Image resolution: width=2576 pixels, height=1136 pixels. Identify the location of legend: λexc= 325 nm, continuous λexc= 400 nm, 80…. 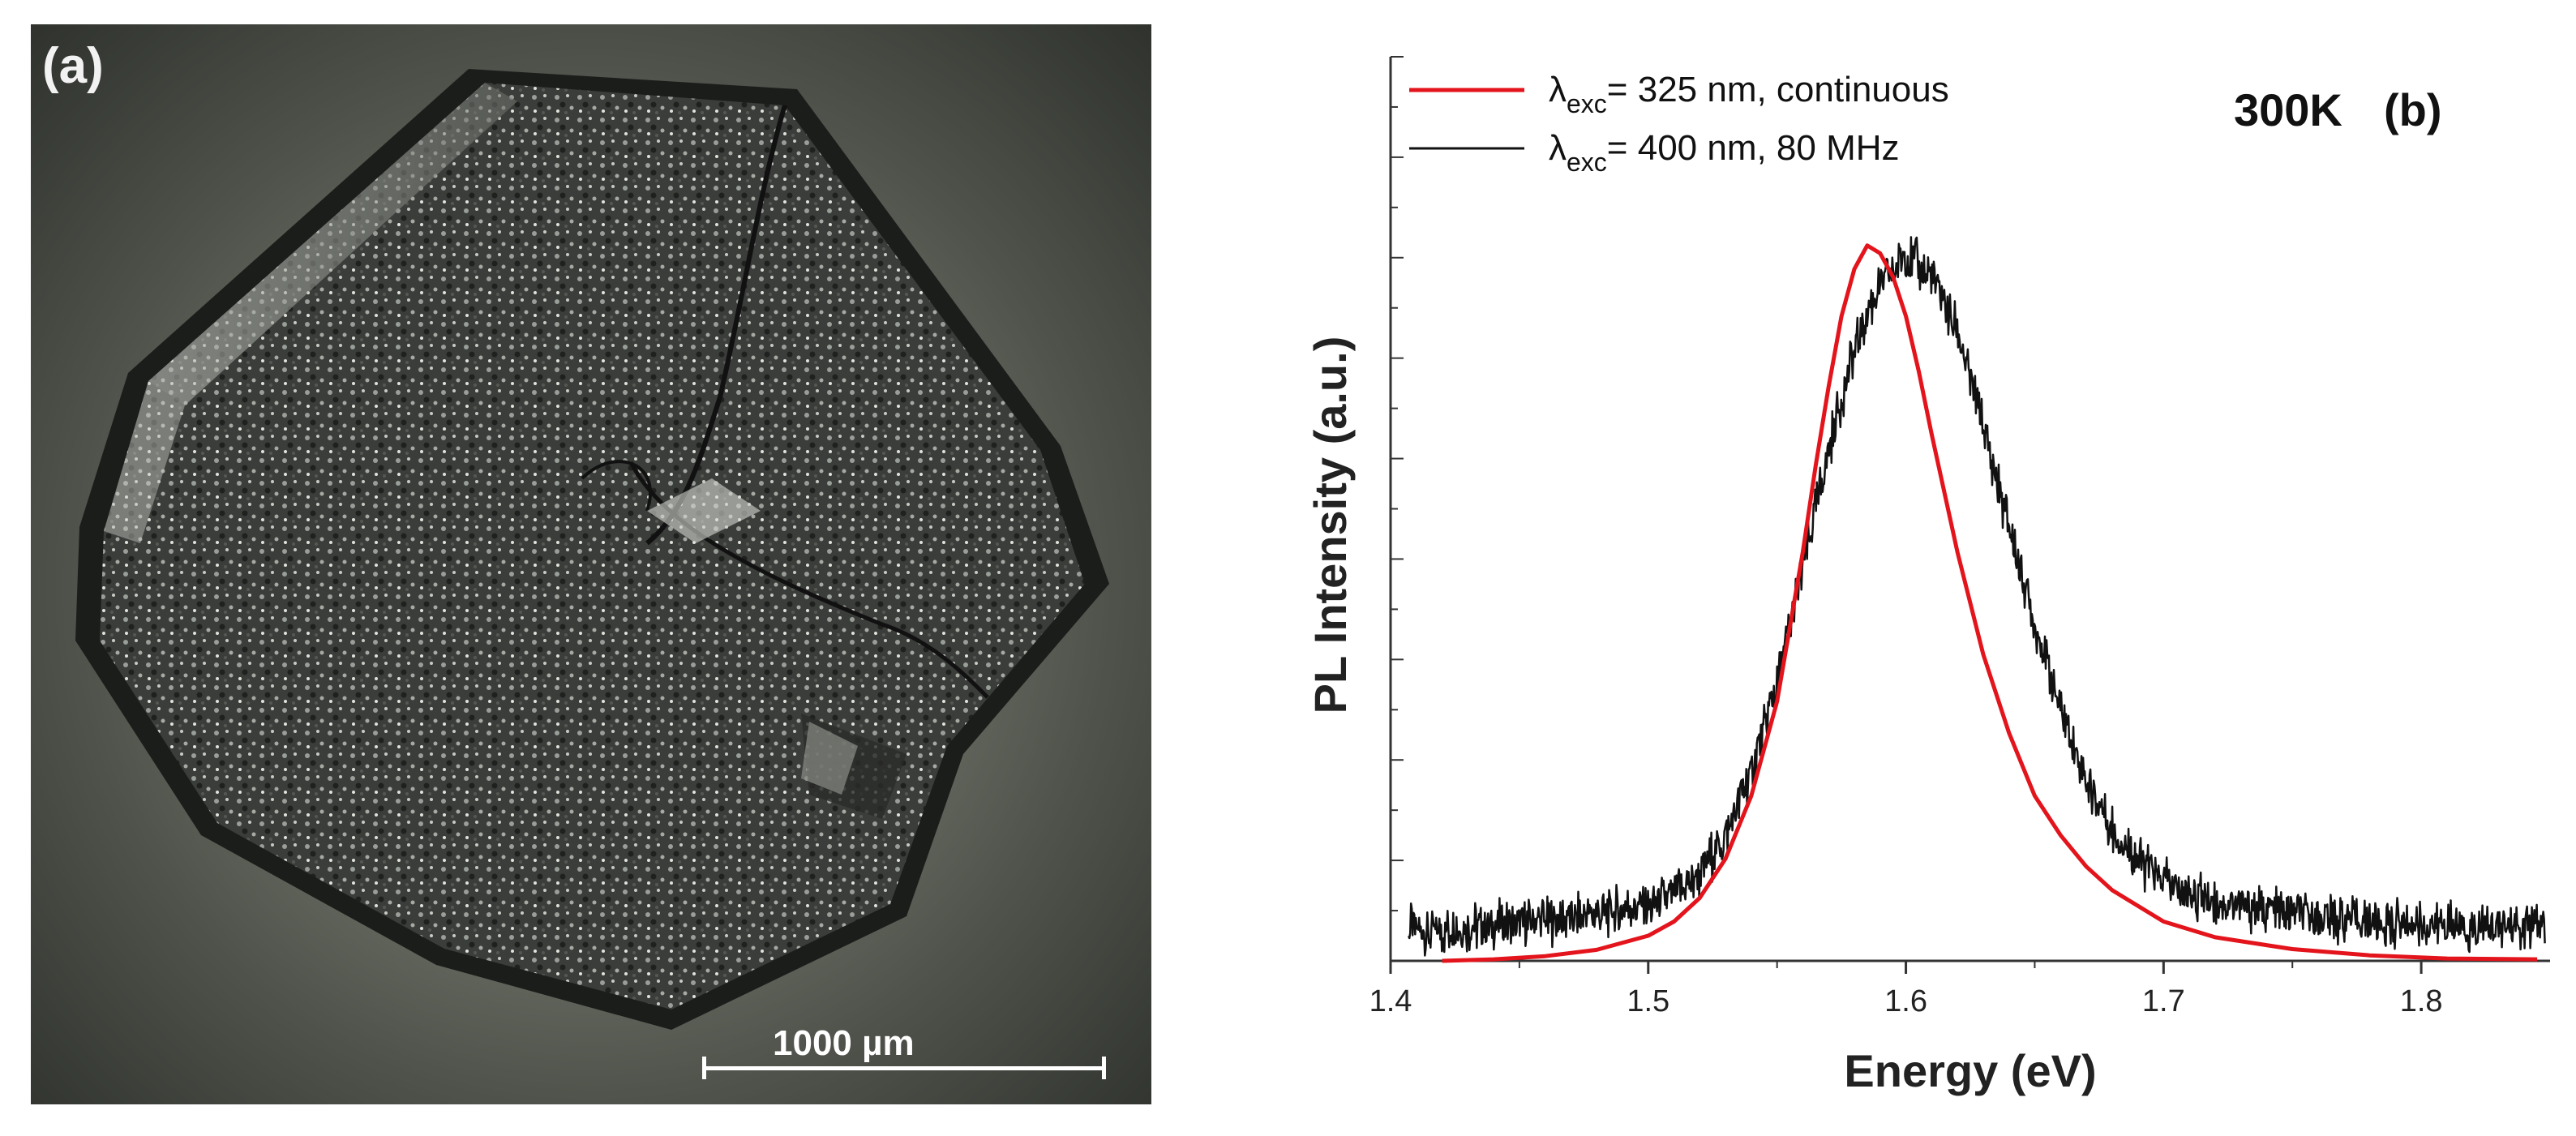
(1679, 123).